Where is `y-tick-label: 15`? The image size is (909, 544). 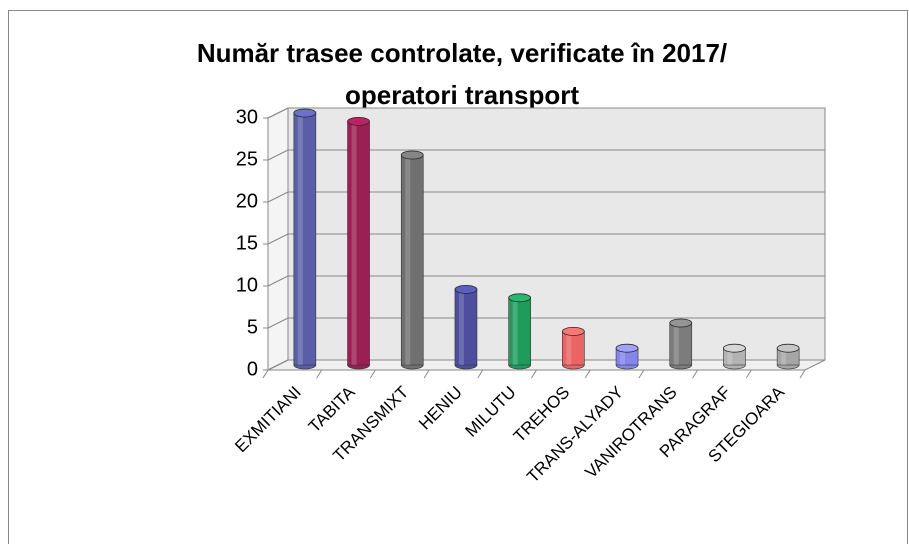 y-tick-label: 15 is located at coordinates (247, 243).